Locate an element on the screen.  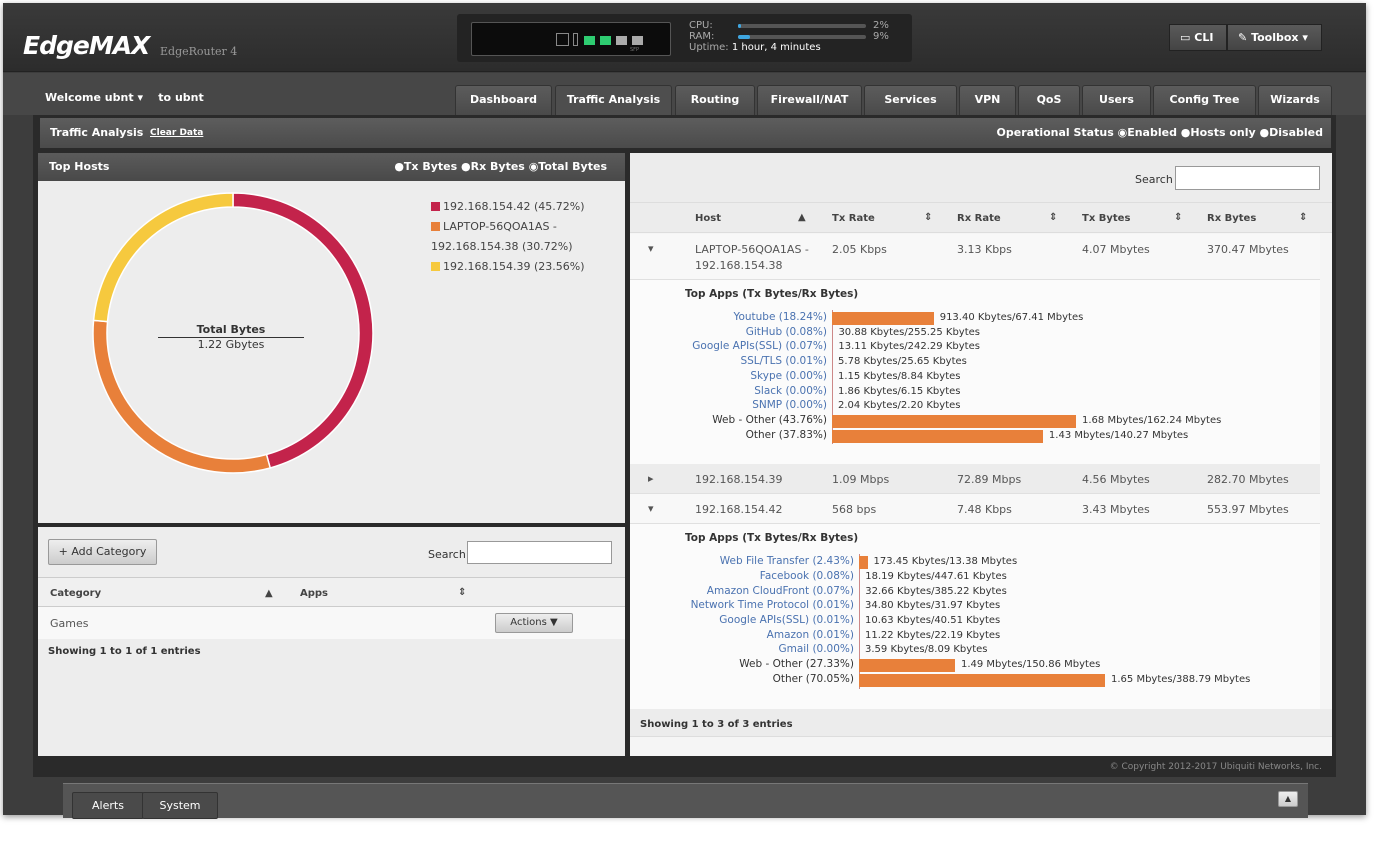
bottom-bar: Alerts System ▲ is located at coordinates (685, 801).